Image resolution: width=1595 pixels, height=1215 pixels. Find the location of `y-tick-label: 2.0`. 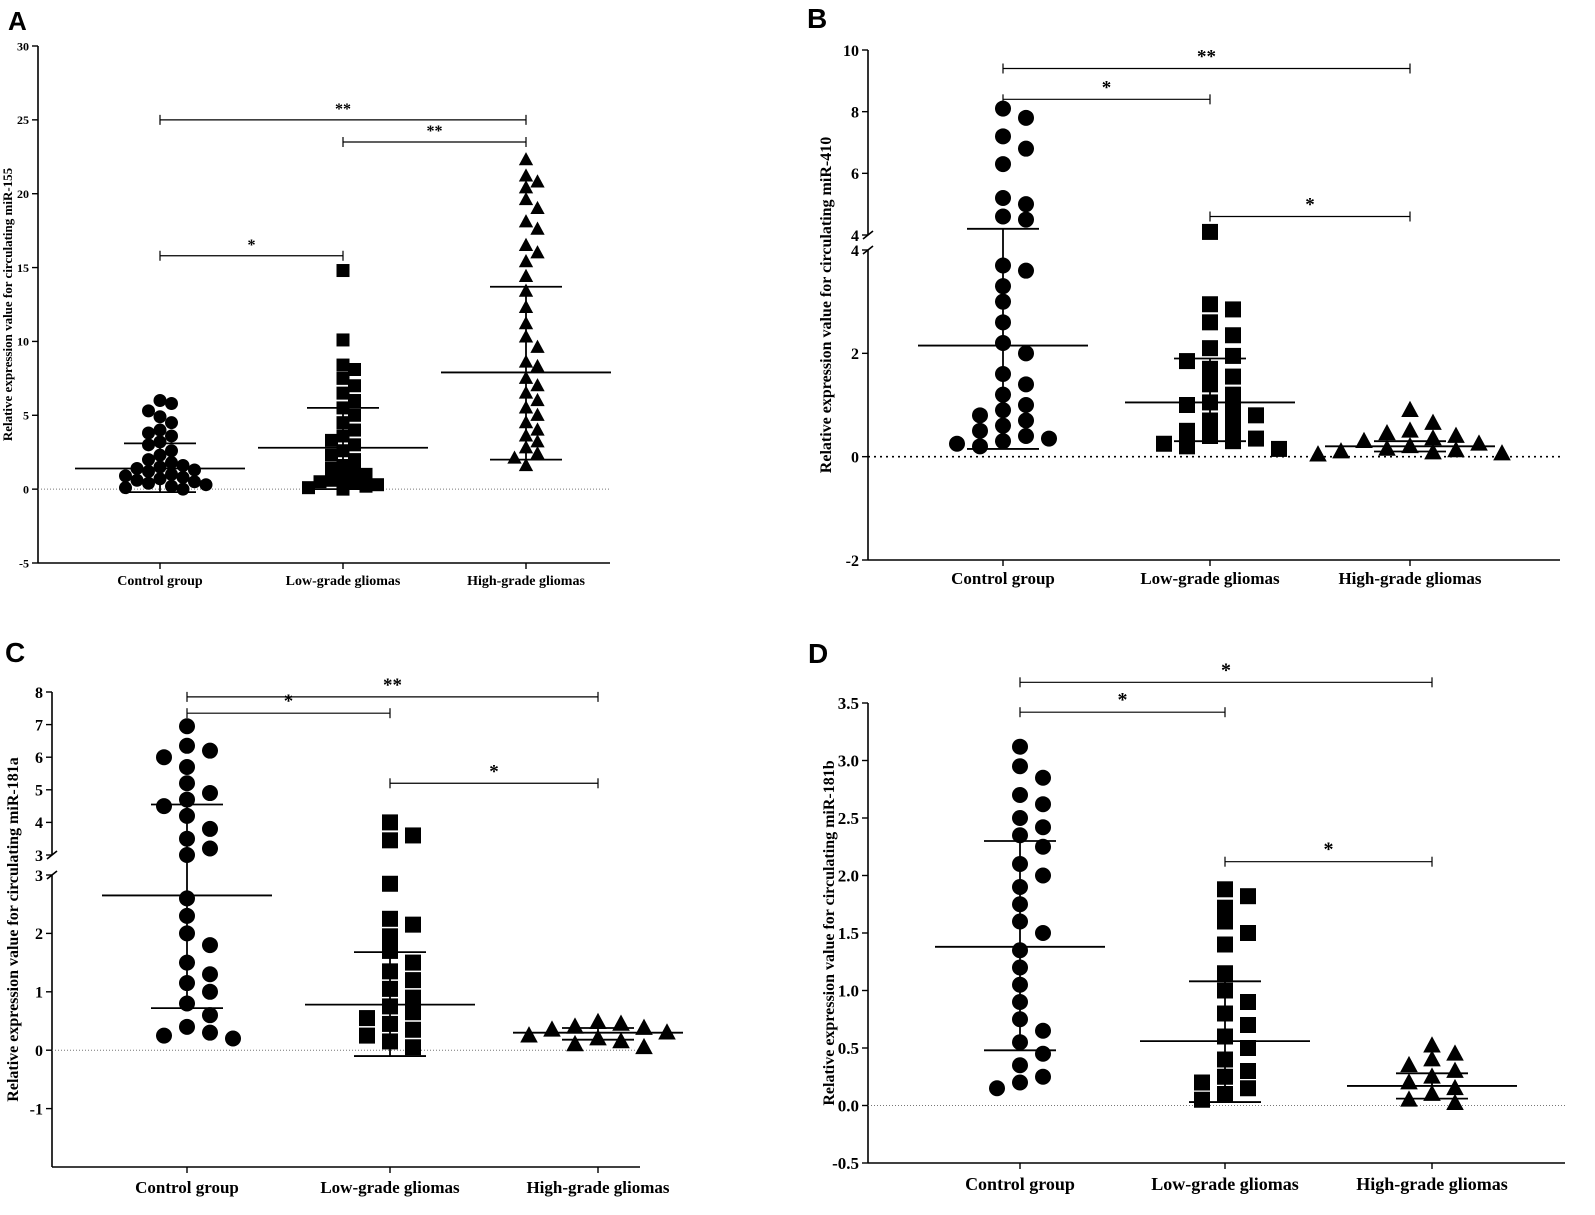

y-tick-label: 2.0 is located at coordinates (848, 876).